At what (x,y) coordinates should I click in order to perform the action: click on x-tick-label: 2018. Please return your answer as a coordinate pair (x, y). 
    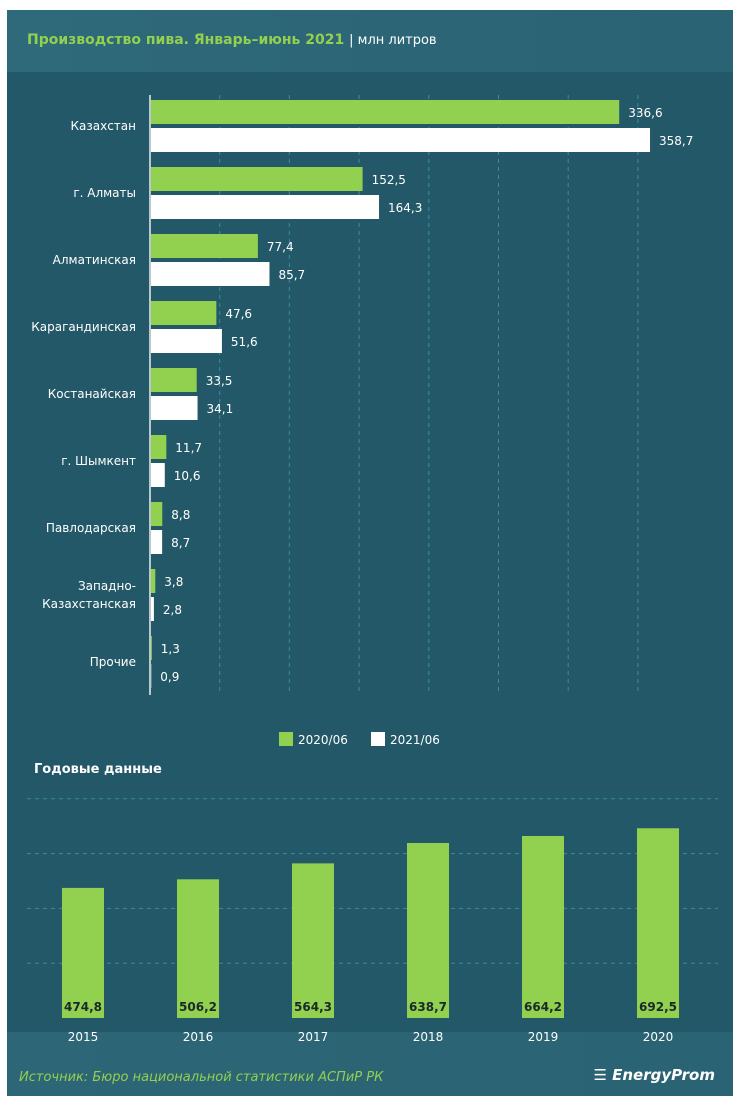
    Looking at the image, I should click on (428, 1037).